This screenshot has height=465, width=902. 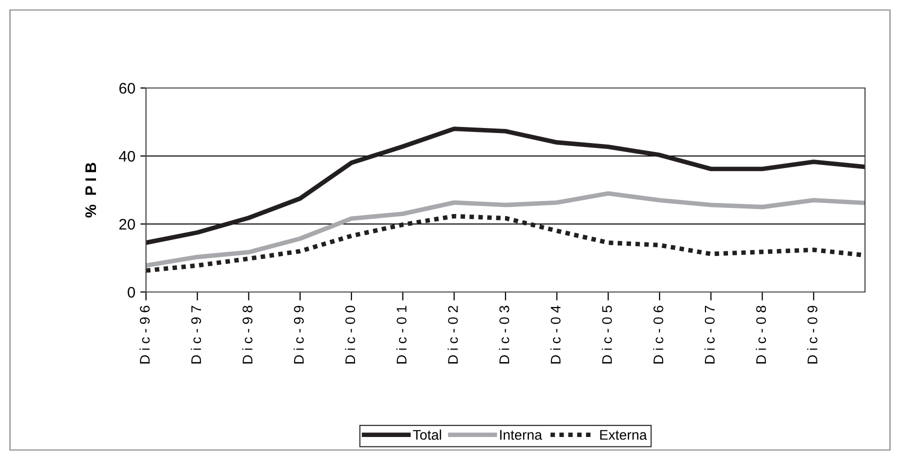 What do you see at coordinates (427, 435) in the screenshot?
I see `legend-label: Total` at bounding box center [427, 435].